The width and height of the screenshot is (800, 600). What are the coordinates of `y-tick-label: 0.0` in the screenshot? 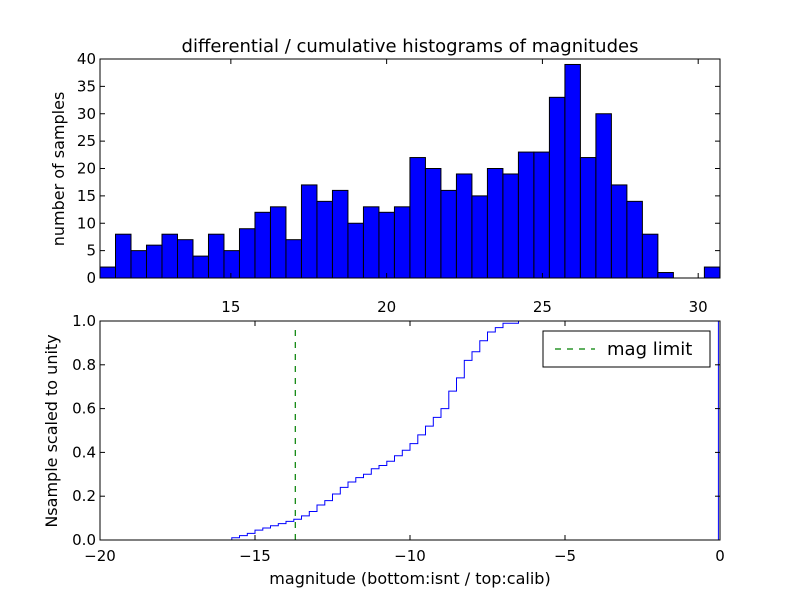 It's located at (84, 540).